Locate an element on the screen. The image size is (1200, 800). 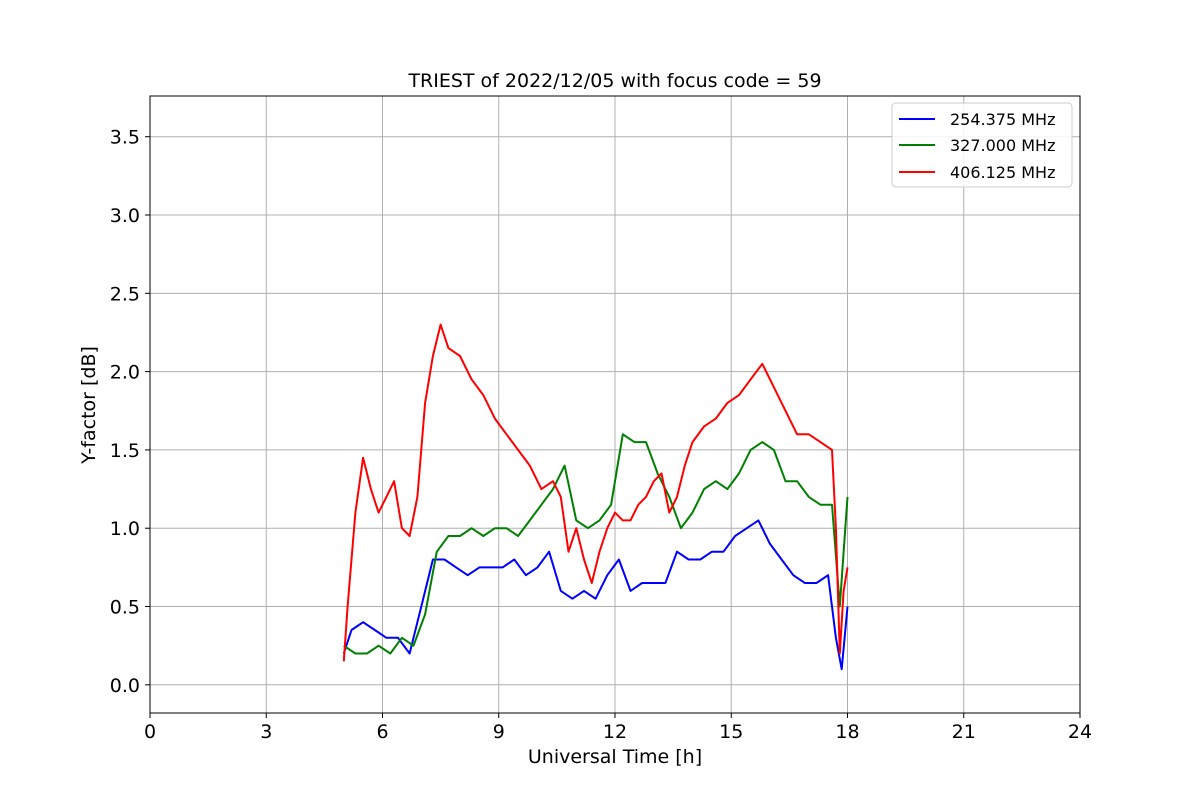
legend-box is located at coordinates (982, 145).